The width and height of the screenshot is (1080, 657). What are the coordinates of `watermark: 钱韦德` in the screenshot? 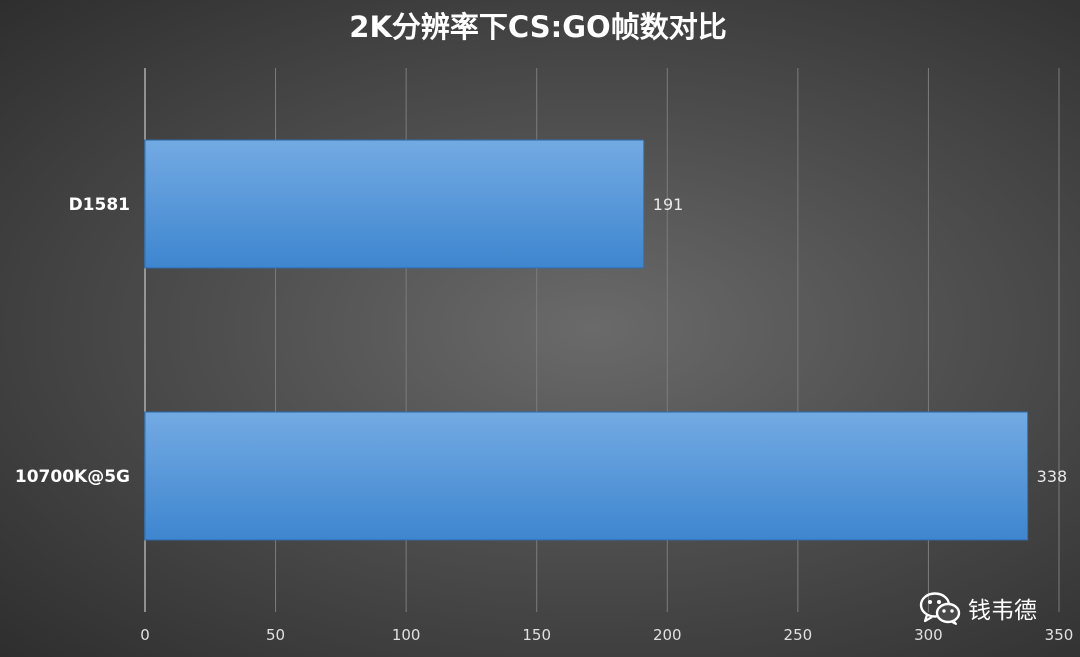 It's located at (977, 608).